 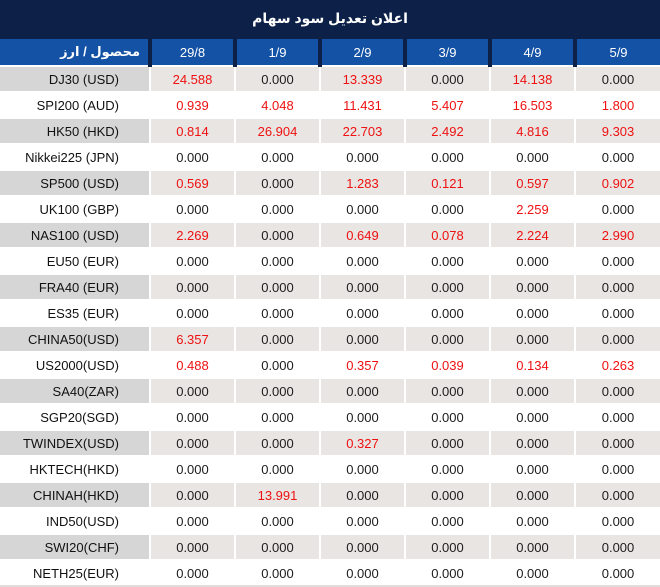 What do you see at coordinates (75, 234) in the screenshot?
I see `row-label: NAS100 (USD)` at bounding box center [75, 234].